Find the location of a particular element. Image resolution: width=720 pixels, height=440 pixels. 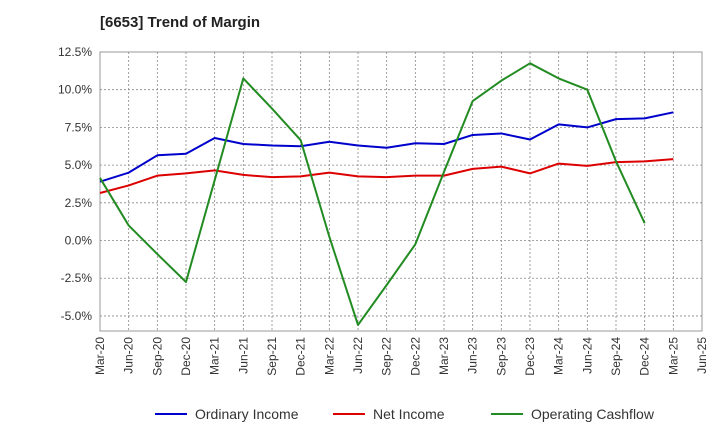

series-line-net-income is located at coordinates (386, 176).